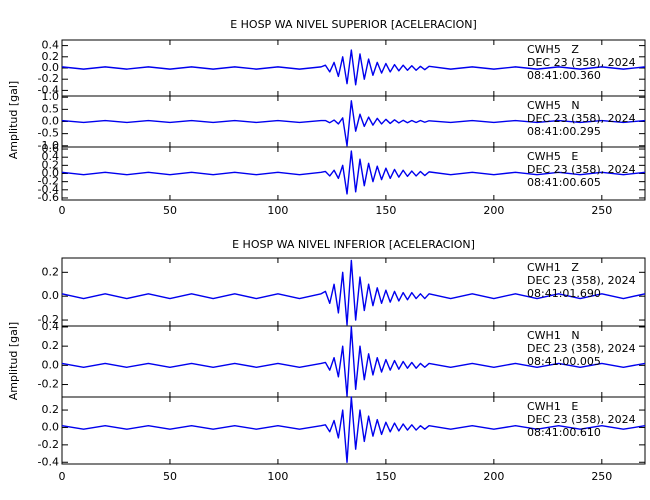 Image resolution: width=650 pixels, height=500 pixels. What do you see at coordinates (48, 133) in the screenshot?
I see `y-tick-label: -0.5` at bounding box center [48, 133].